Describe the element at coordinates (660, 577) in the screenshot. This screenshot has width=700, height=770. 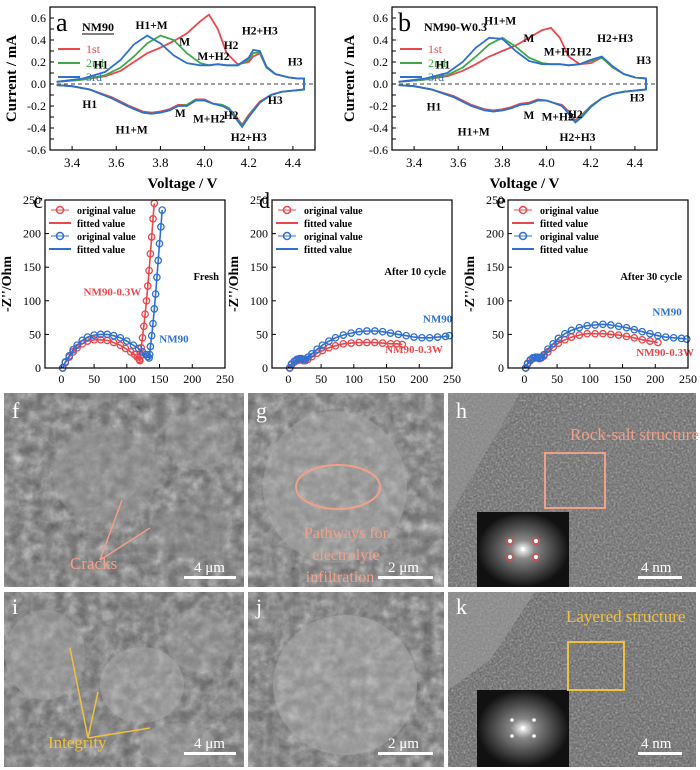
I see `scale-bar-h` at that location.